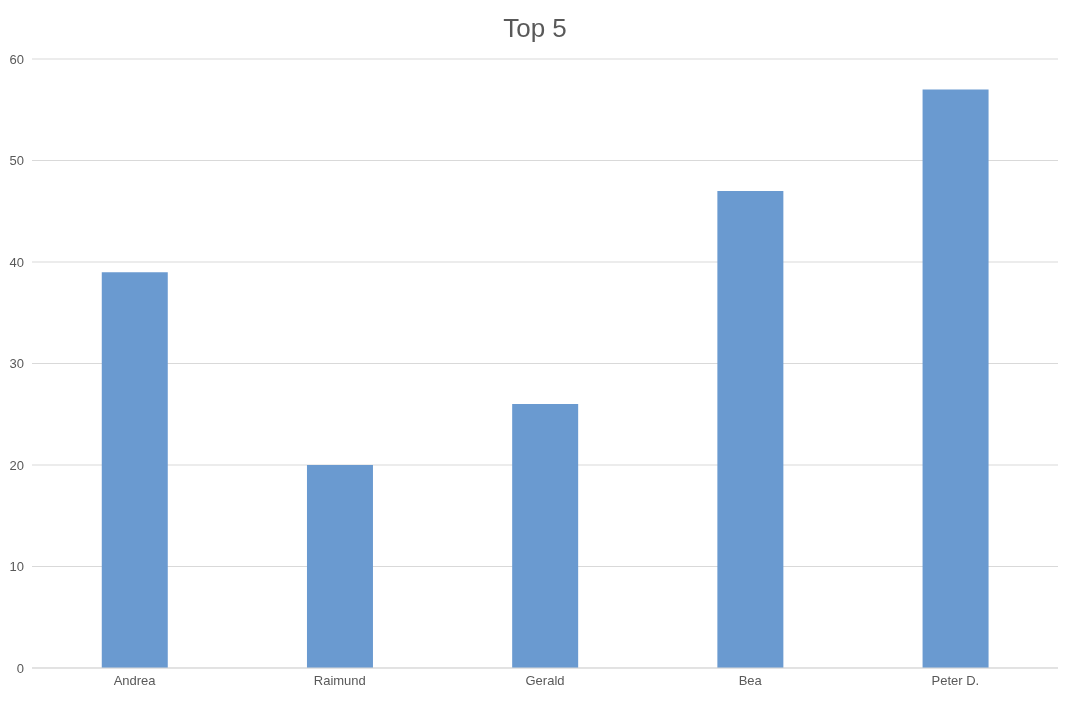 This screenshot has height=705, width=1070. Describe the element at coordinates (535, 28) in the screenshot. I see `chart-title: Top 5` at that location.